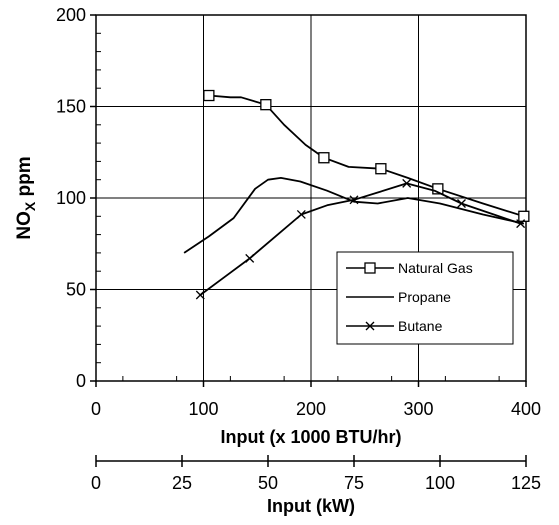 This screenshot has width=559, height=525. What do you see at coordinates (311, 506) in the screenshot?
I see `secondary-axis-title: Input (kW)` at bounding box center [311, 506].